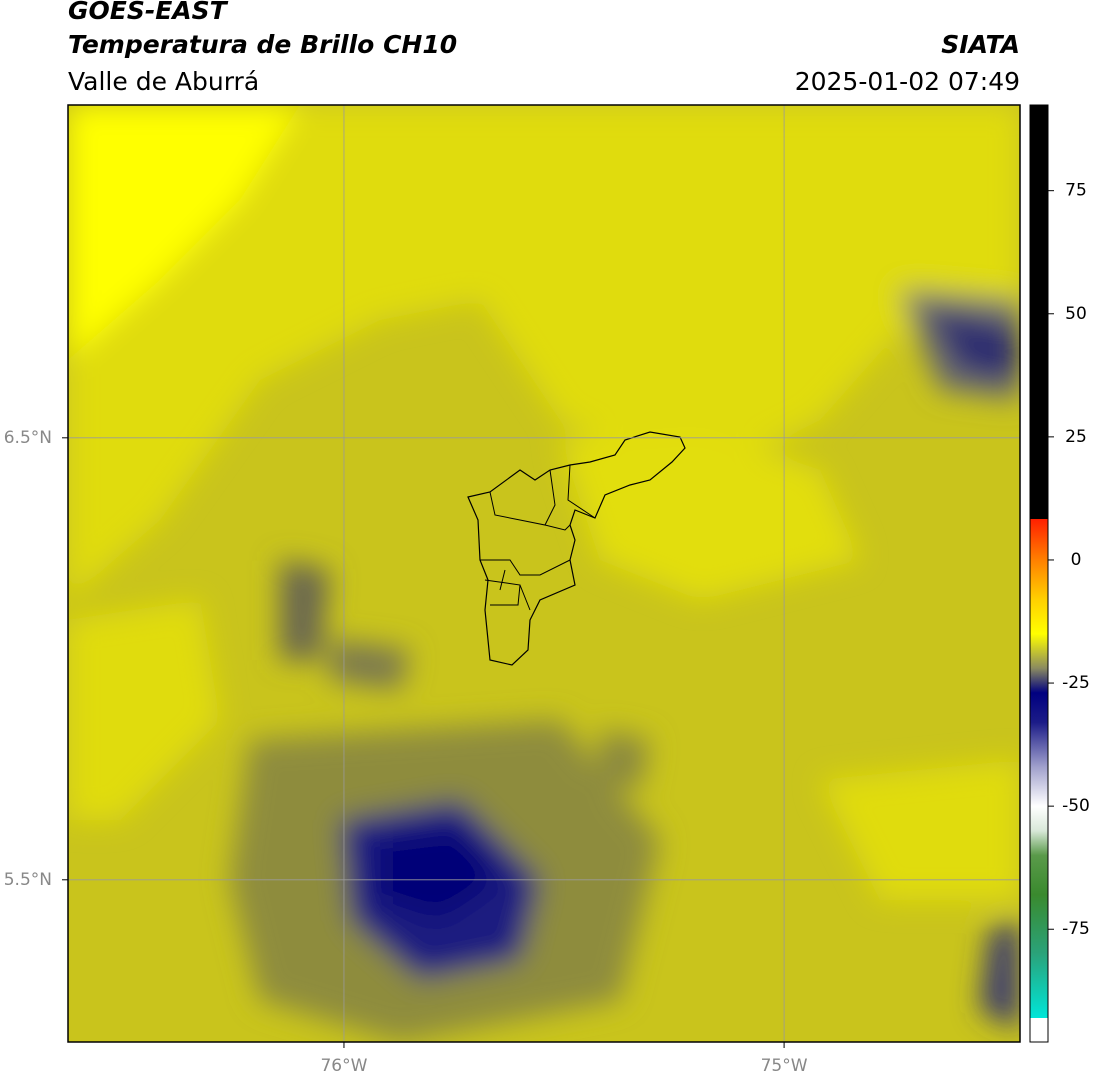 This screenshot has height=1082, width=1094. Describe the element at coordinates (262, 44) in the screenshot. I see `subtitle: Temperatura de Brillo CH10` at that location.